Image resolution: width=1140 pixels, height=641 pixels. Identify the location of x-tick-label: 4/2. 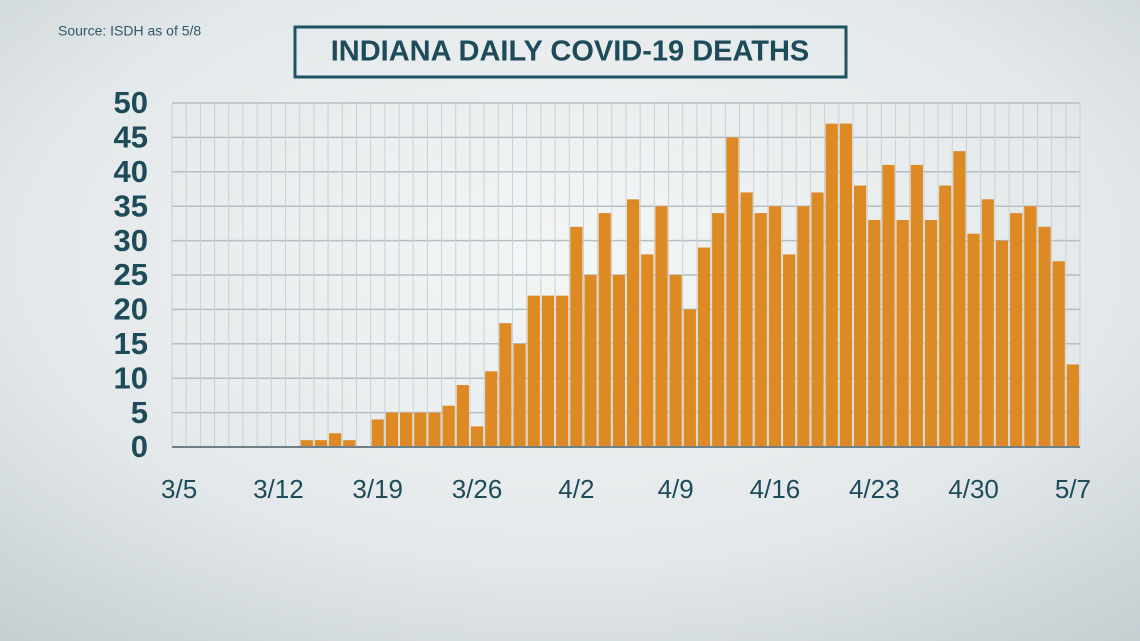
(576, 489).